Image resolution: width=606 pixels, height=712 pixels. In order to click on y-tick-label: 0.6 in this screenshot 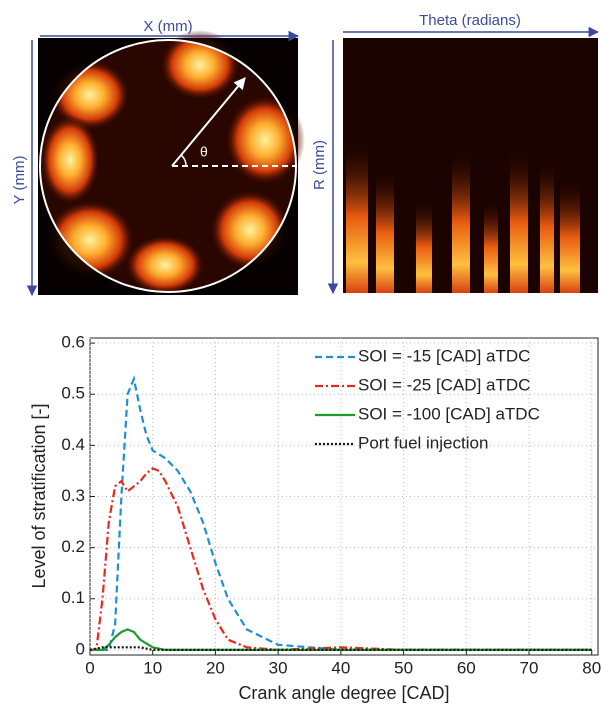, I will do `click(73, 342)`.